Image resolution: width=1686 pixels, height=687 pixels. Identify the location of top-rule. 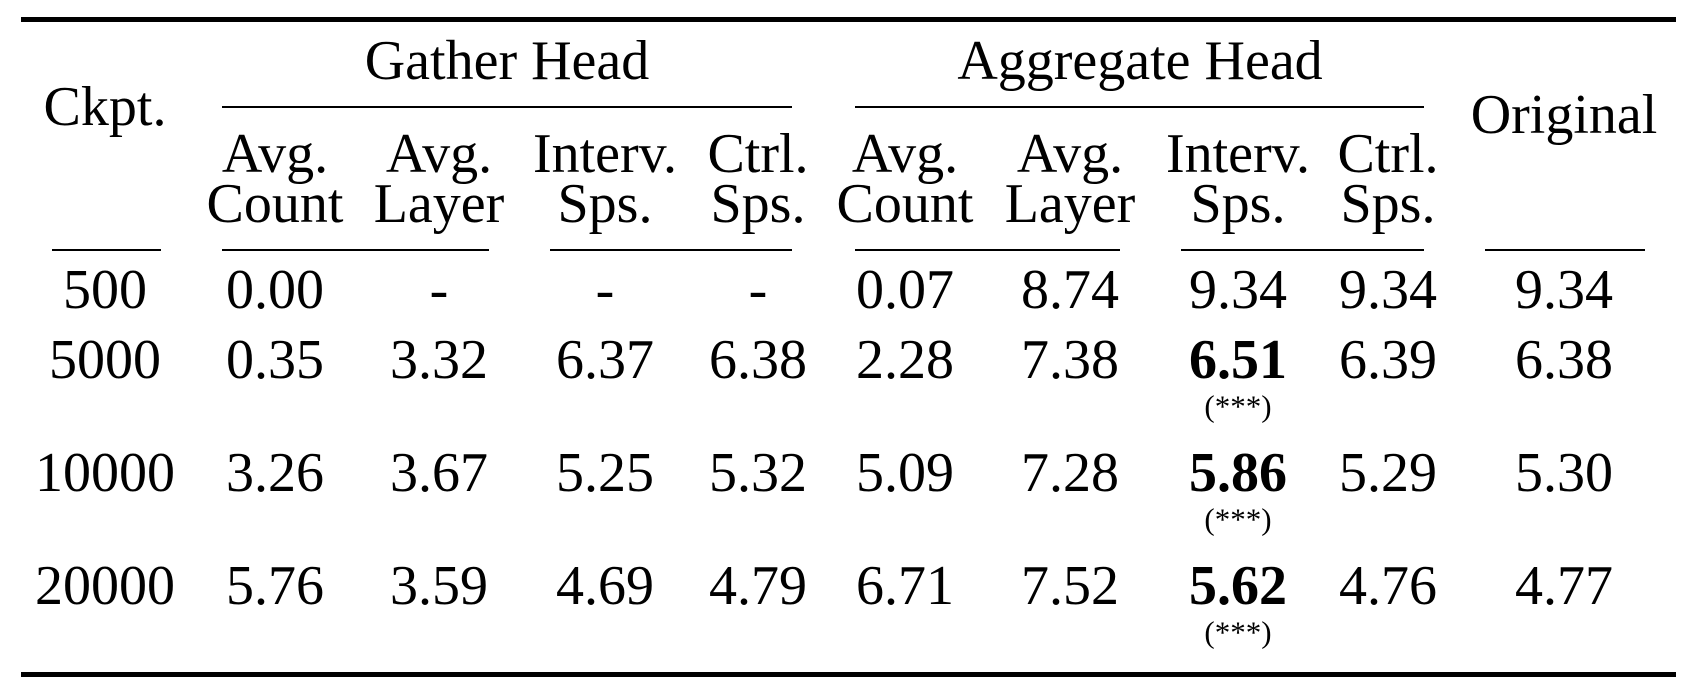
(848, 19).